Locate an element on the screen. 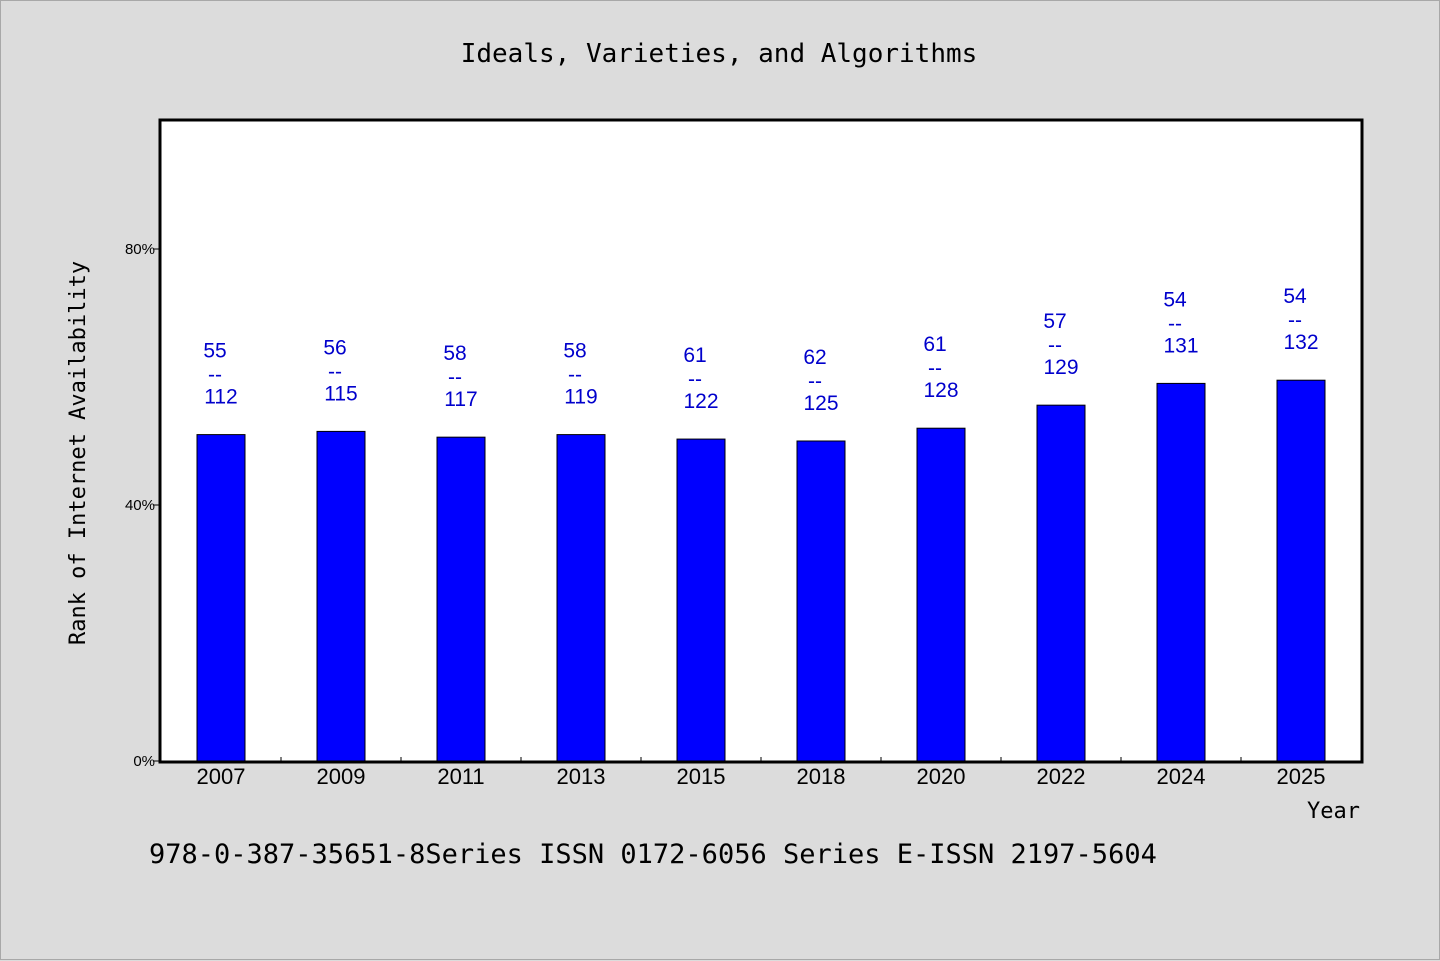  bar-2022 is located at coordinates (1061, 583).